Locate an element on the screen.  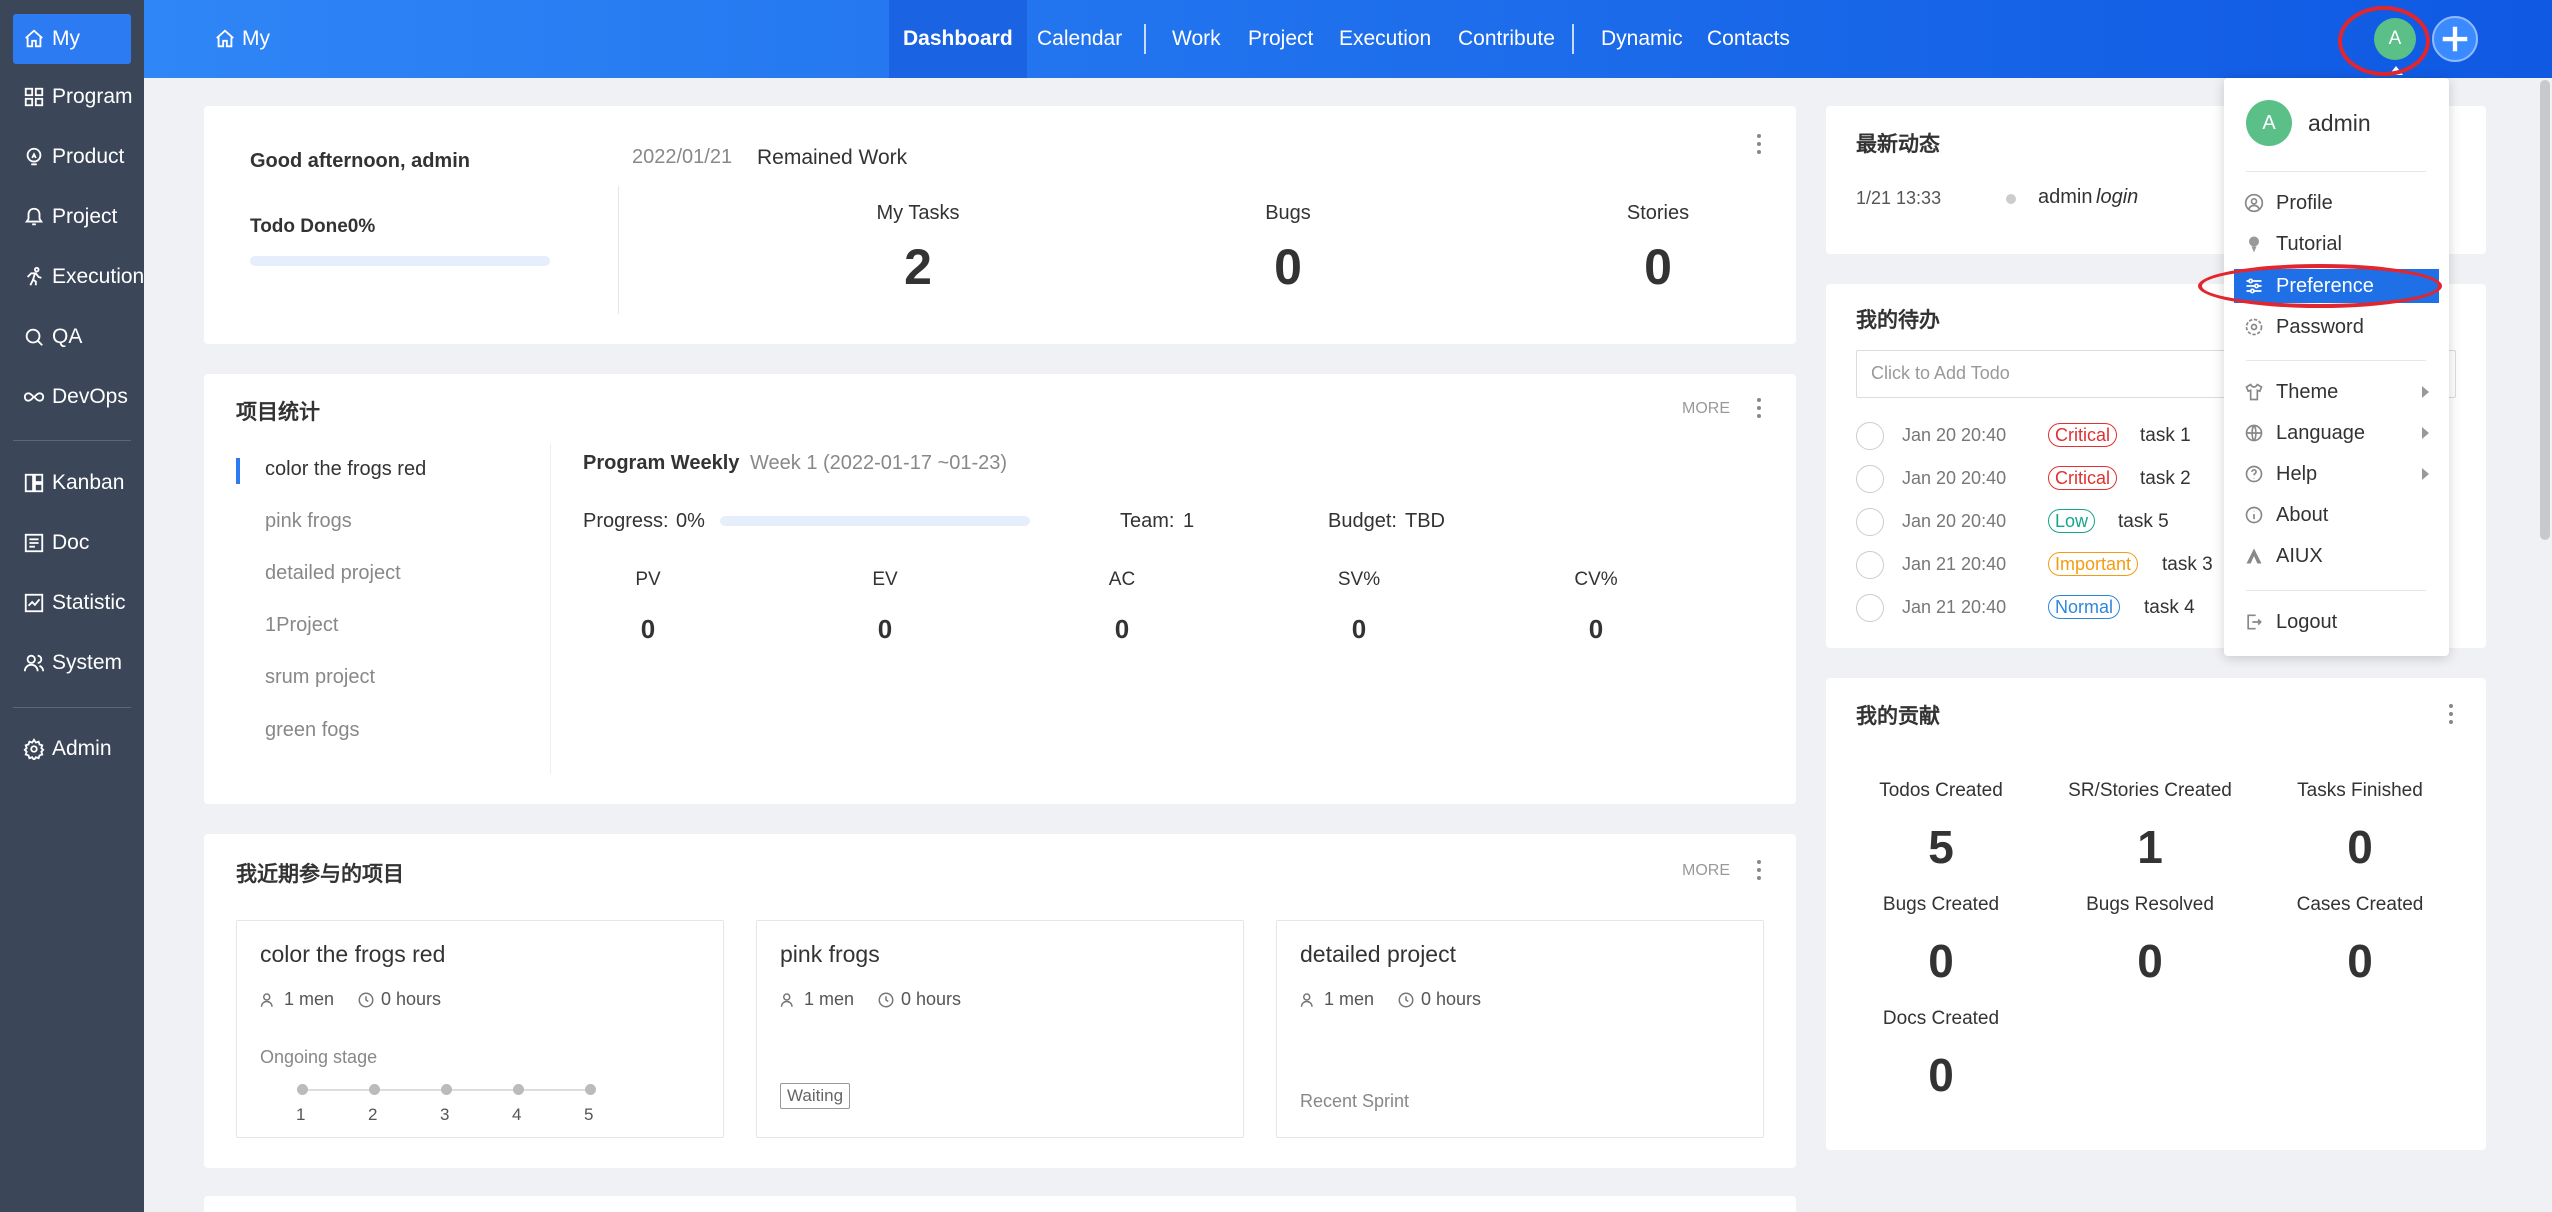
active-indicator is located at coordinates (238, 471).